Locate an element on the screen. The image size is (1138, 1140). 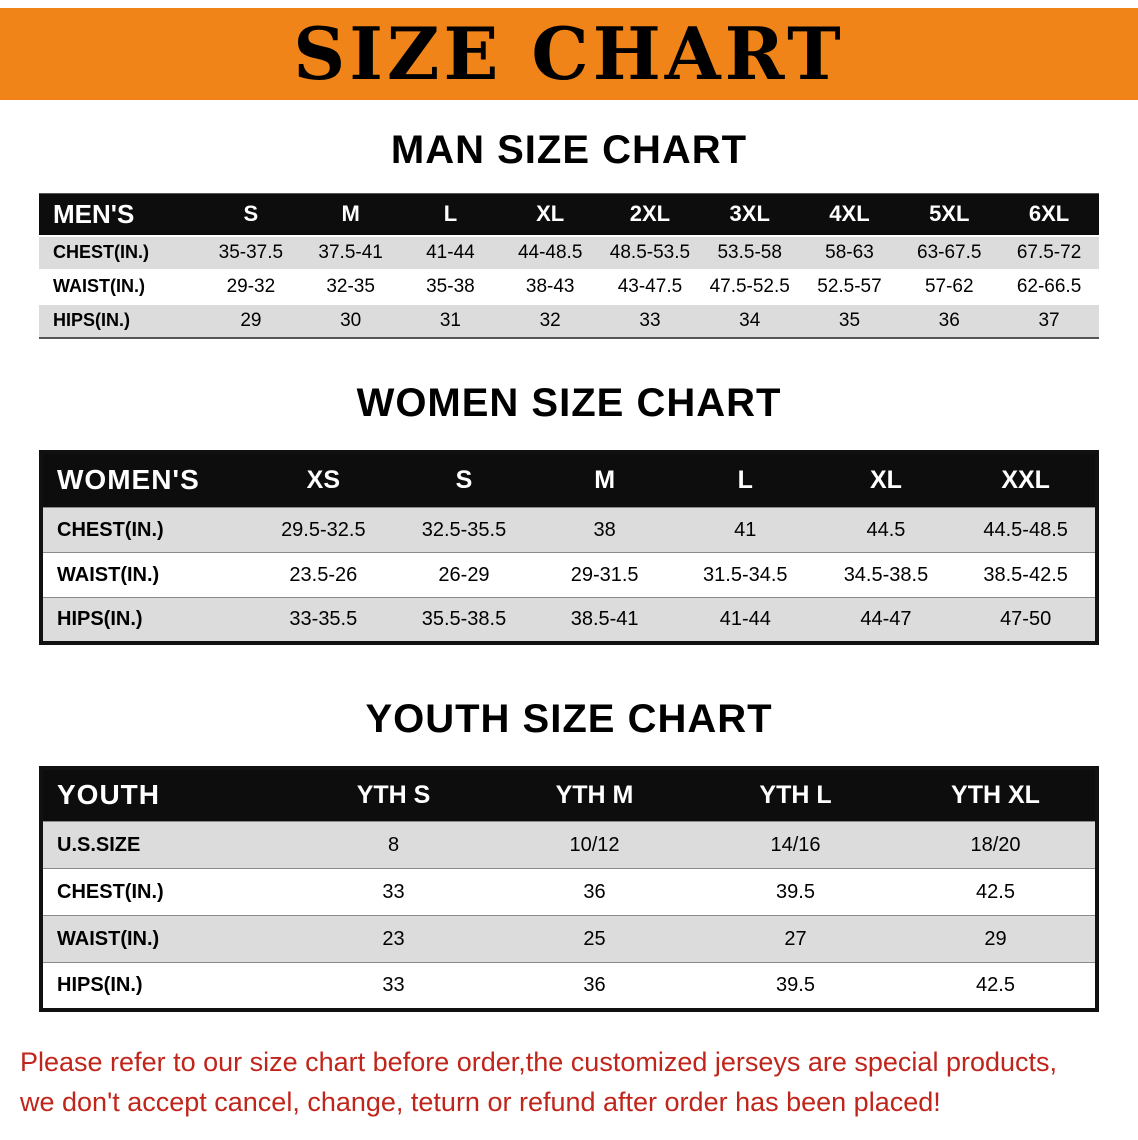
size-value-cell: 38.5-42.5 is located at coordinates (1025, 574).